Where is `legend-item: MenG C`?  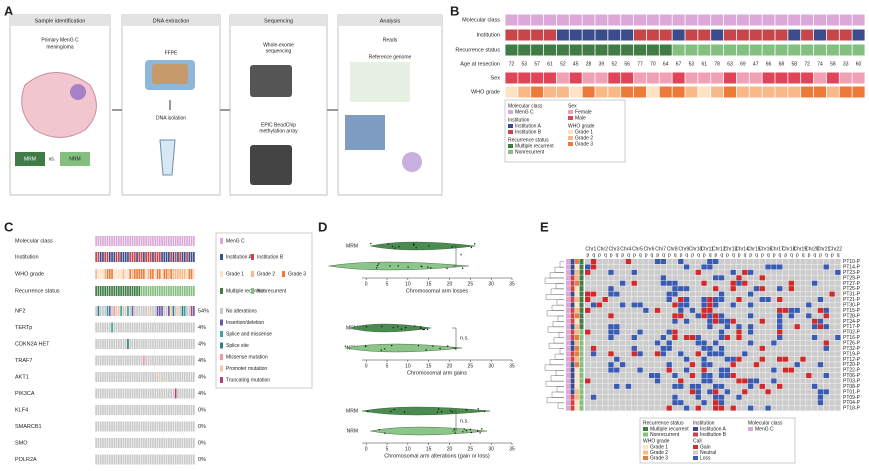 legend-item: MenG C is located at coordinates (235, 241).